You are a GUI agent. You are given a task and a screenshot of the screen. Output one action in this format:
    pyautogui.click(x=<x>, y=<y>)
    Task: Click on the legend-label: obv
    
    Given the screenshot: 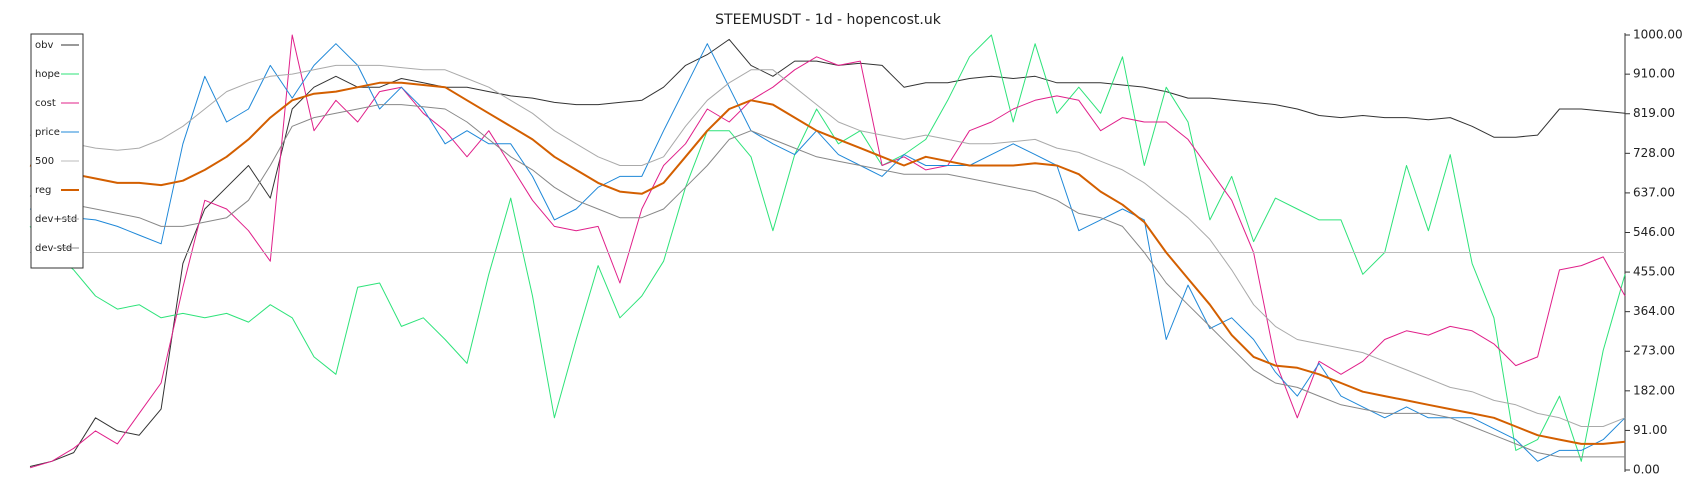 What is the action you would take?
    pyautogui.click(x=44, y=45)
    